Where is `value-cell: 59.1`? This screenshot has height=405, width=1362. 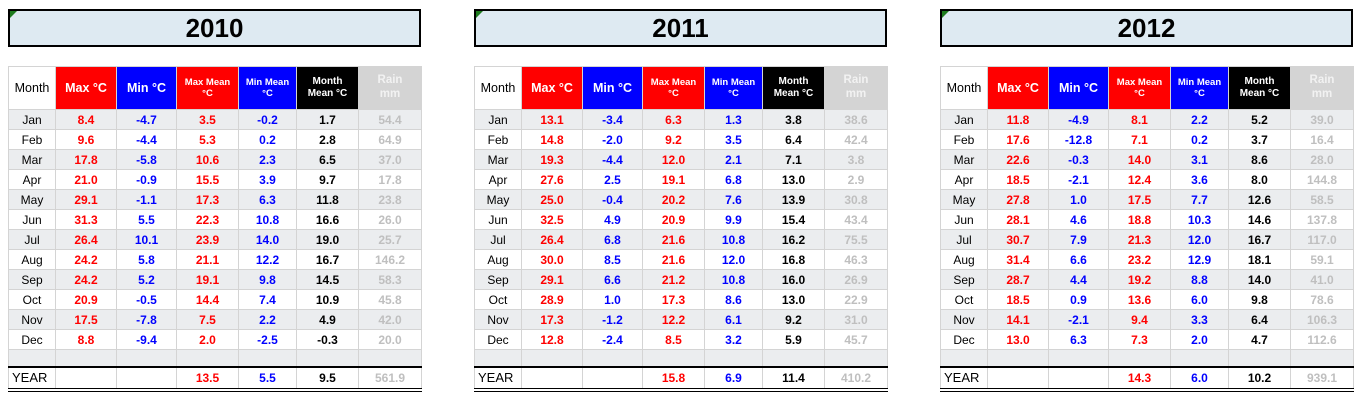
value-cell: 59.1 is located at coordinates (1322, 259).